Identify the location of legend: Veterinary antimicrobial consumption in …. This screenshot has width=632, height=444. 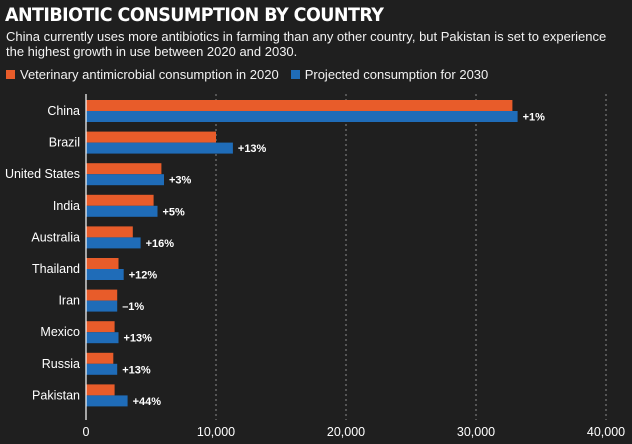
(253, 74).